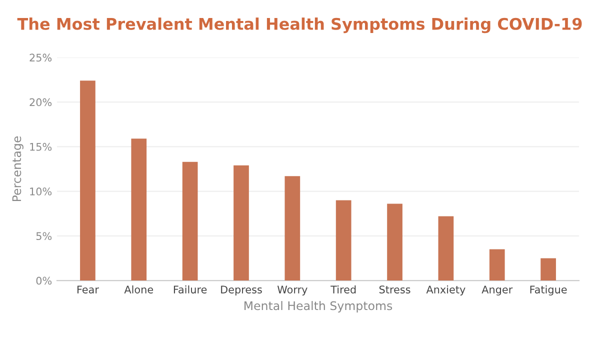  What do you see at coordinates (18, 169) in the screenshot?
I see `y-axis-title: Percentage` at bounding box center [18, 169].